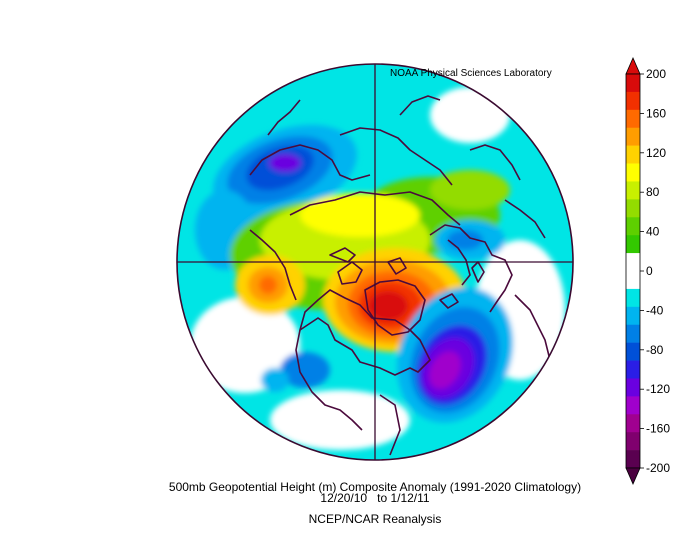 Image resolution: width=700 pixels, height=542 pixels. I want to click on coastline-japan, so click(284, 117).